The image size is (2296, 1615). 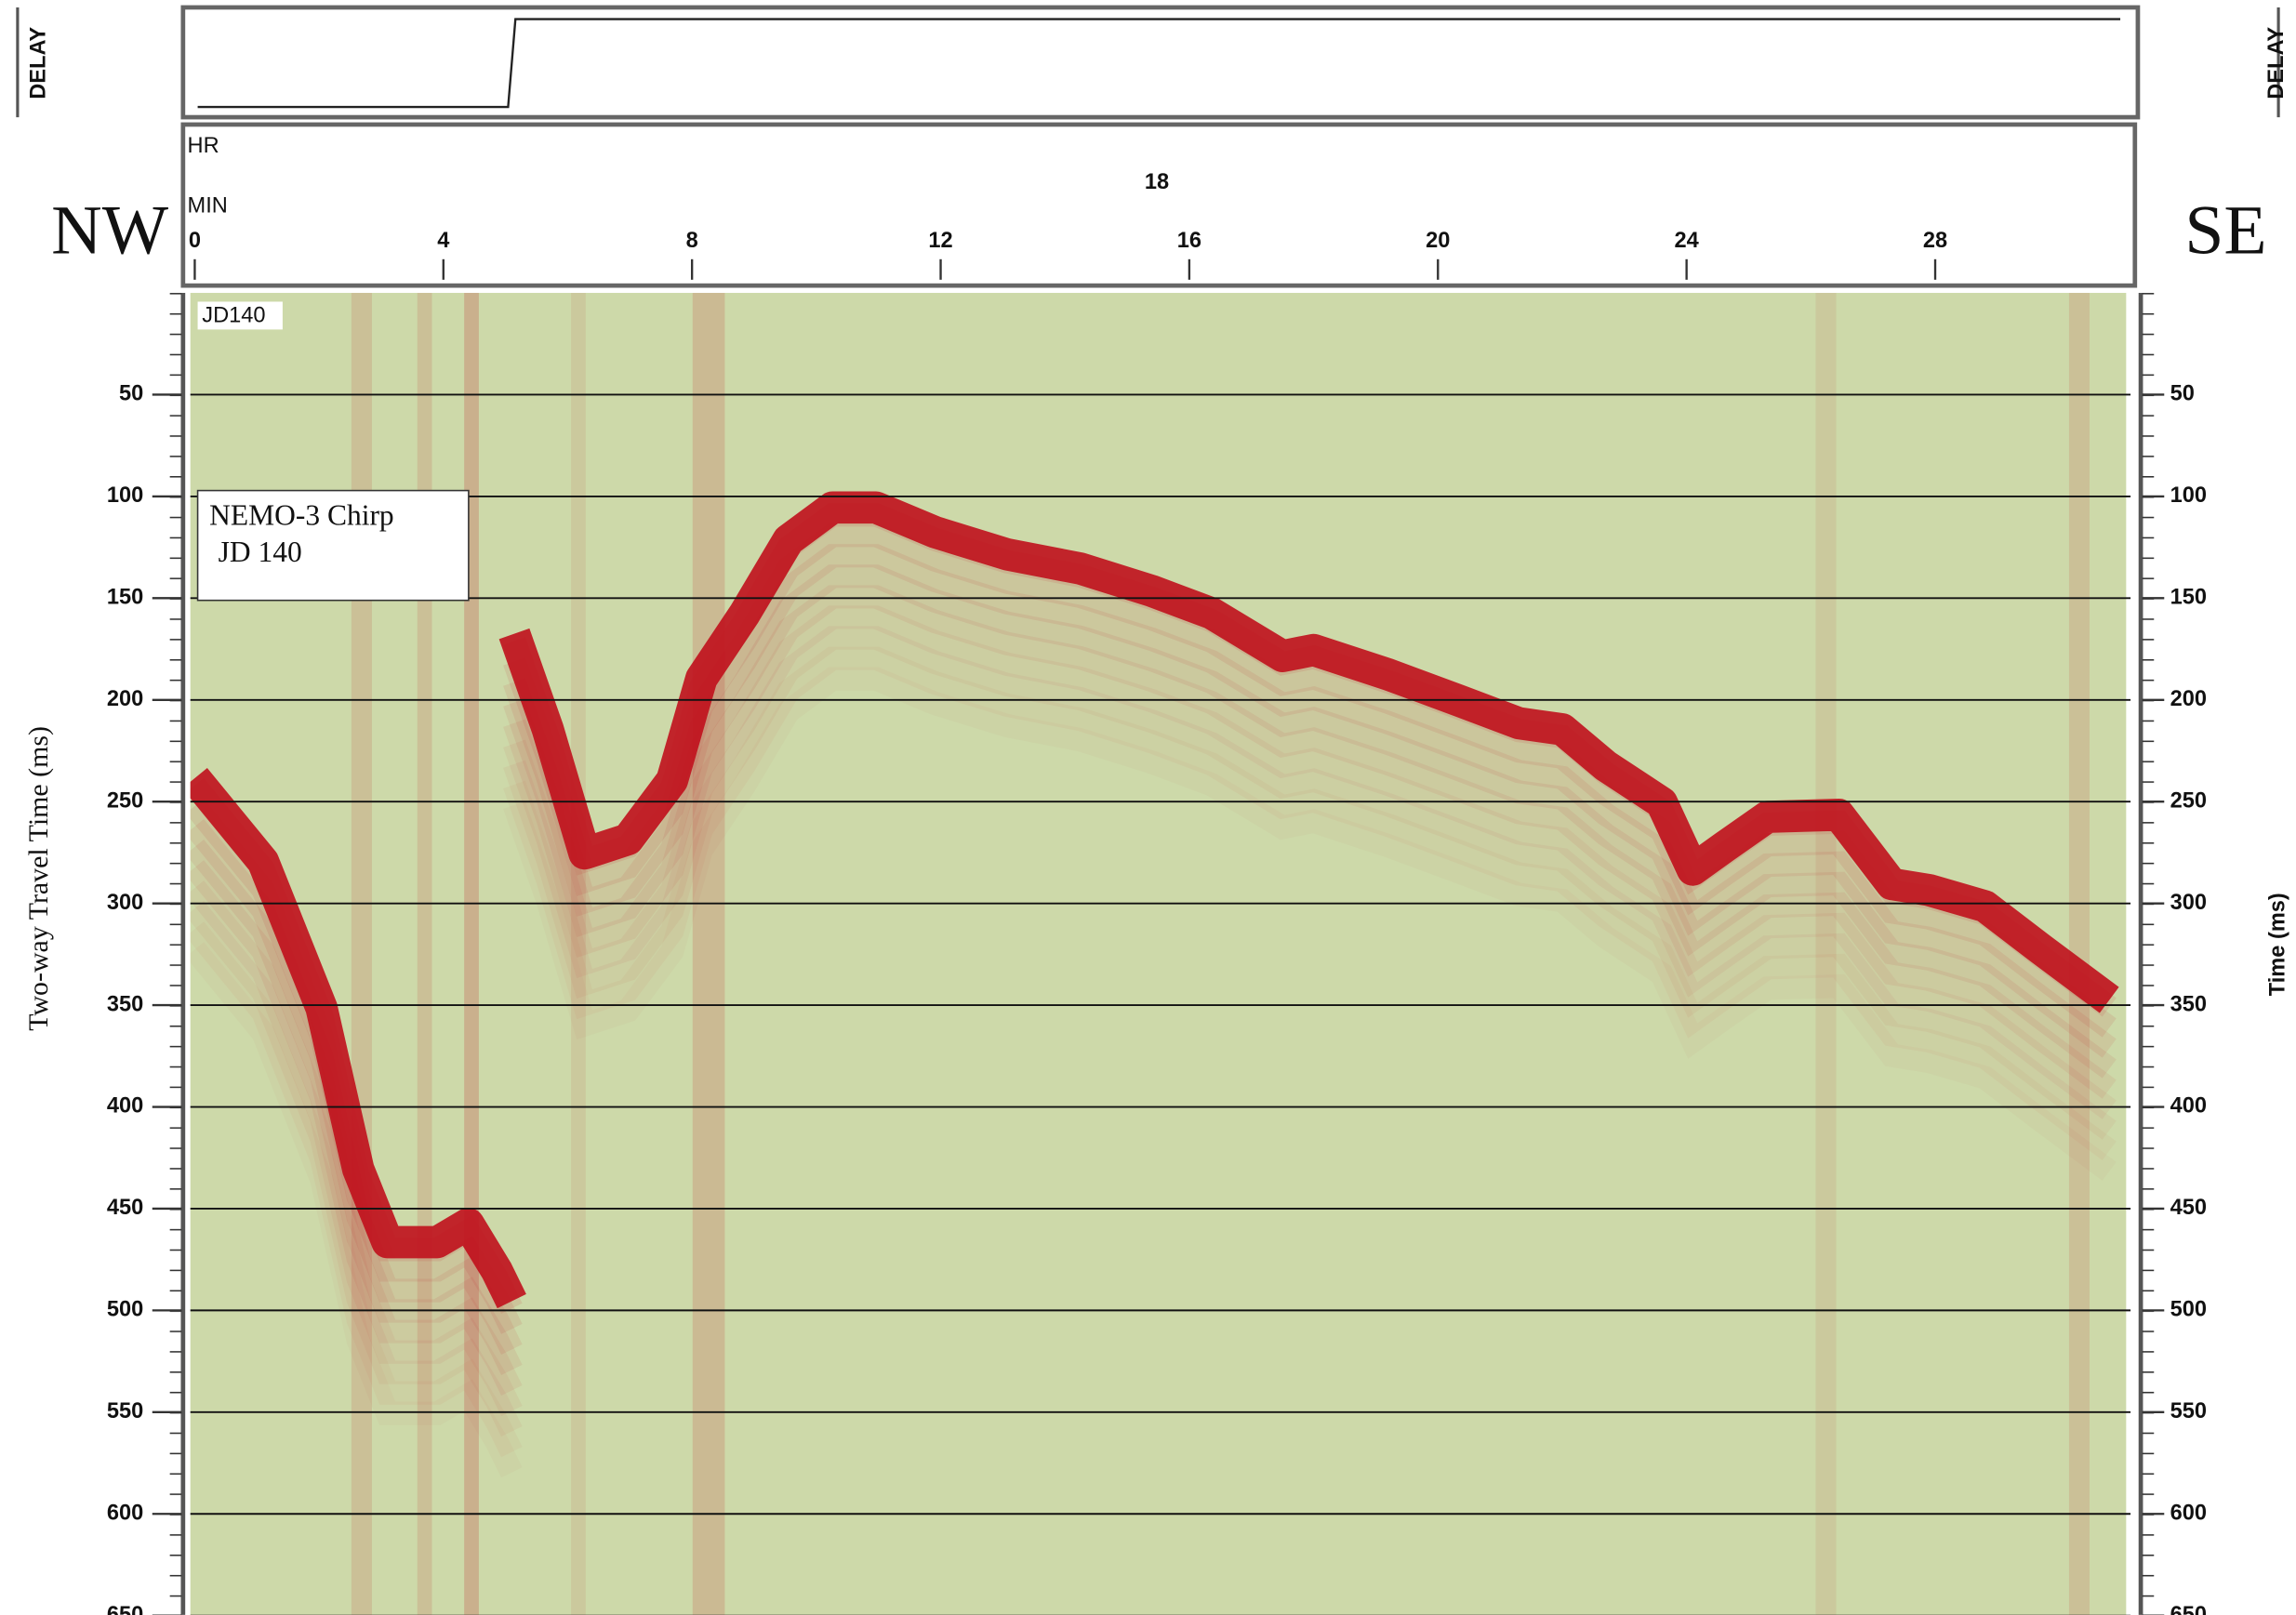 I want to click on y-tick-label: 250, so click(x=125, y=800).